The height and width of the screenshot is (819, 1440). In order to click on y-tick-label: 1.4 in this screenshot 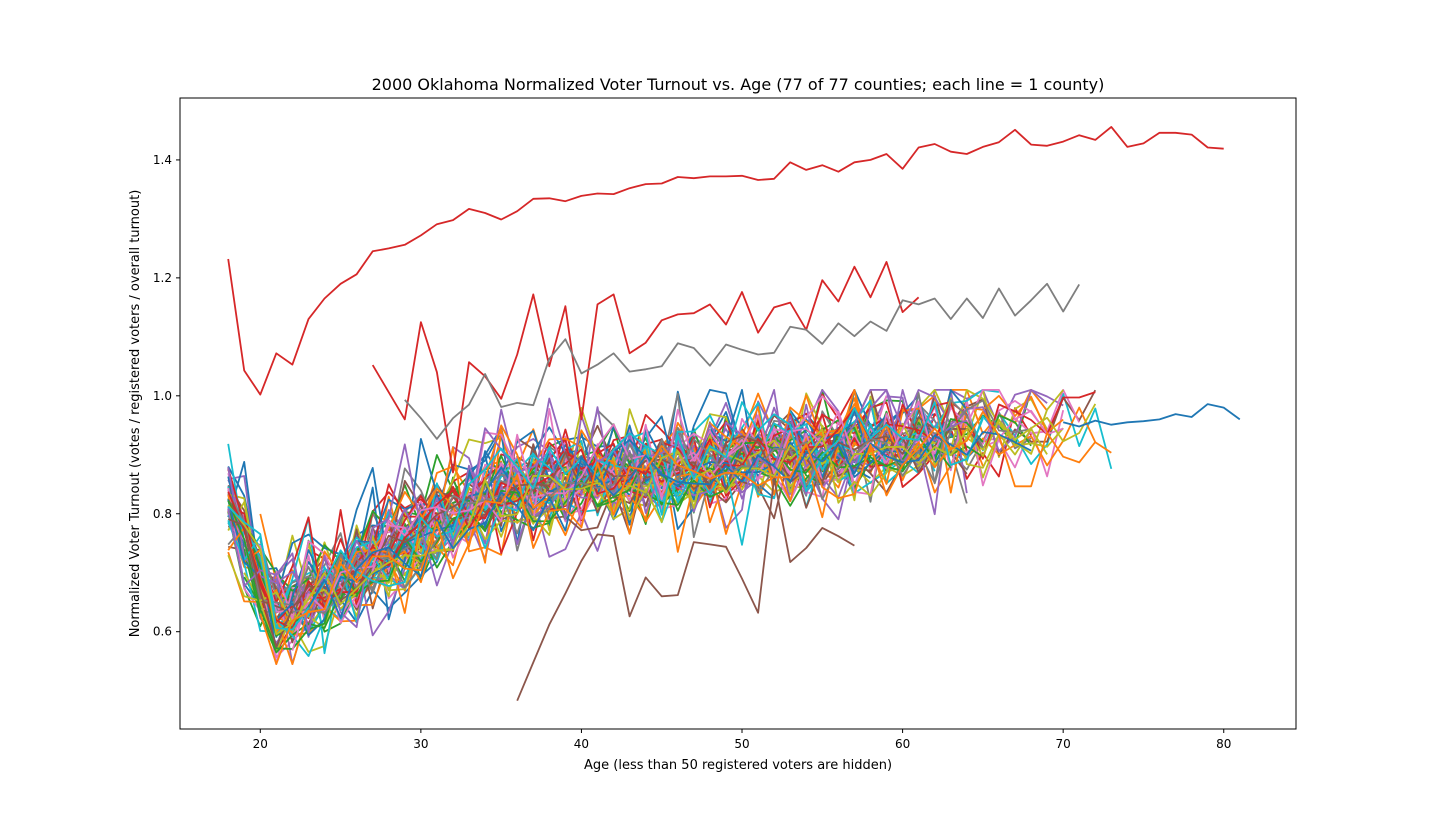, I will do `click(162, 160)`.